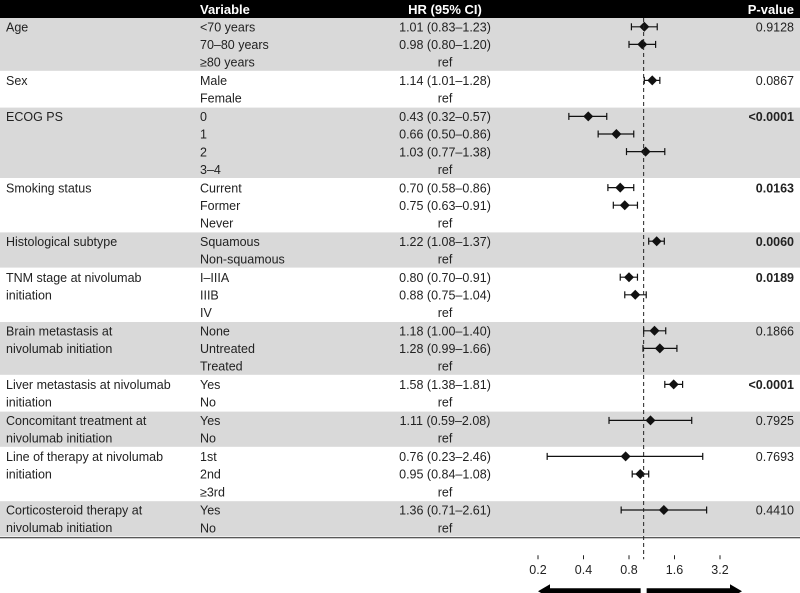  What do you see at coordinates (445, 206) in the screenshot?
I see `hr-ci-text: 0.75 (0.63–0.91)` at bounding box center [445, 206].